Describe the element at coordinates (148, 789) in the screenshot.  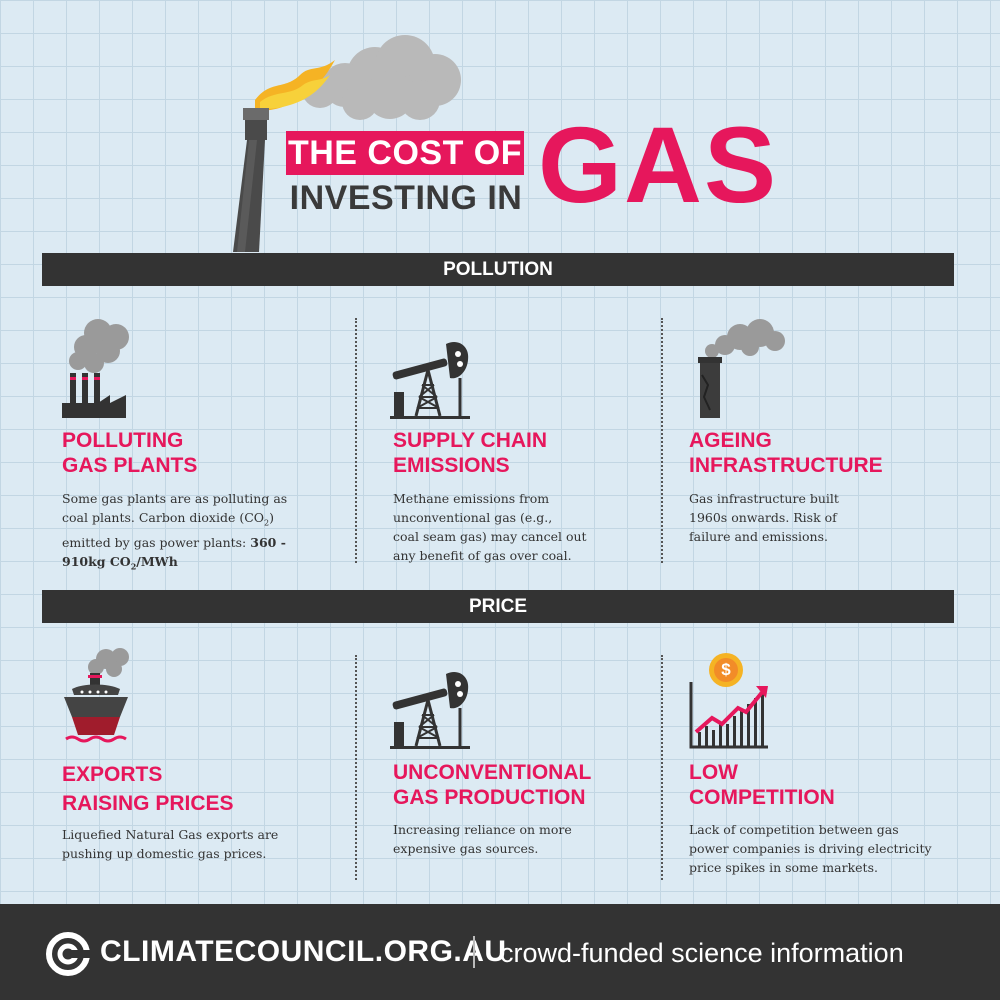
I see `card-title-exports-raising-prices: EXPORTS RAISING PRICES` at that location.